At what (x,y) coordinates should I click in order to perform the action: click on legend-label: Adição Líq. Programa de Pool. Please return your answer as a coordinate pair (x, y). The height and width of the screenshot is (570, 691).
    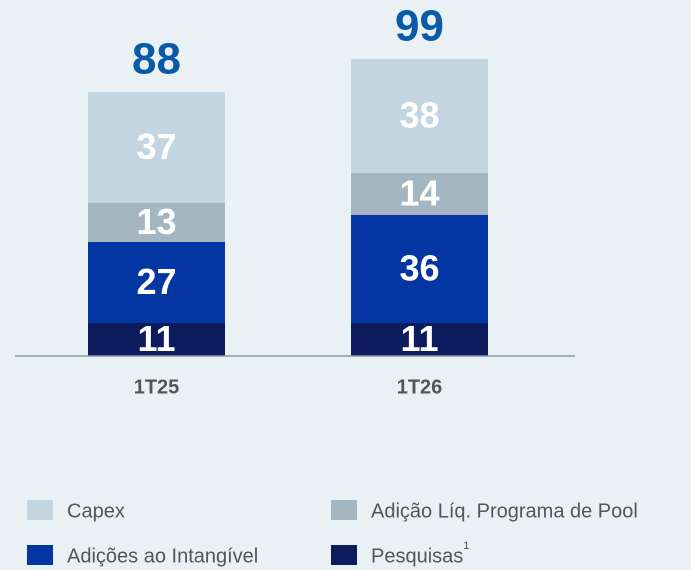
    Looking at the image, I should click on (504, 511).